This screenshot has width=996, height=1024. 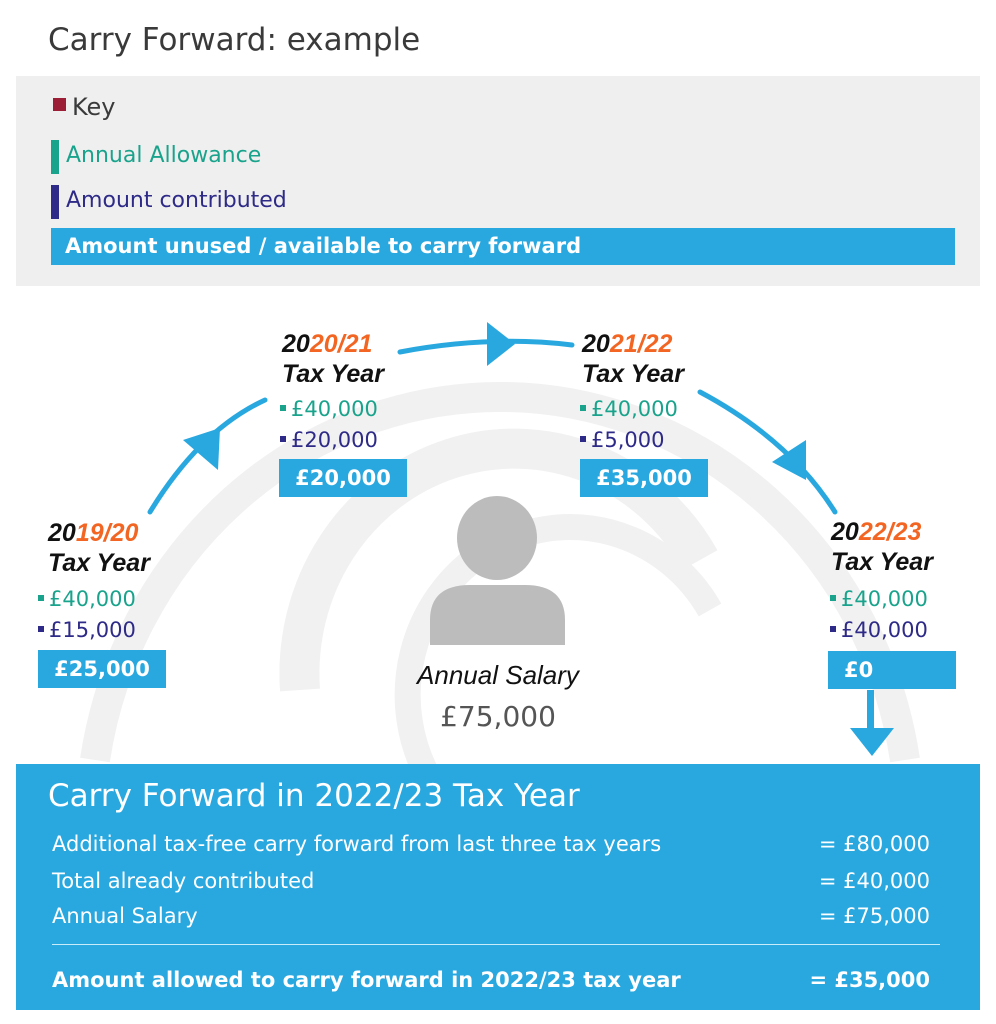 I want to click on contributed-value: £15,000, so click(x=92, y=630).